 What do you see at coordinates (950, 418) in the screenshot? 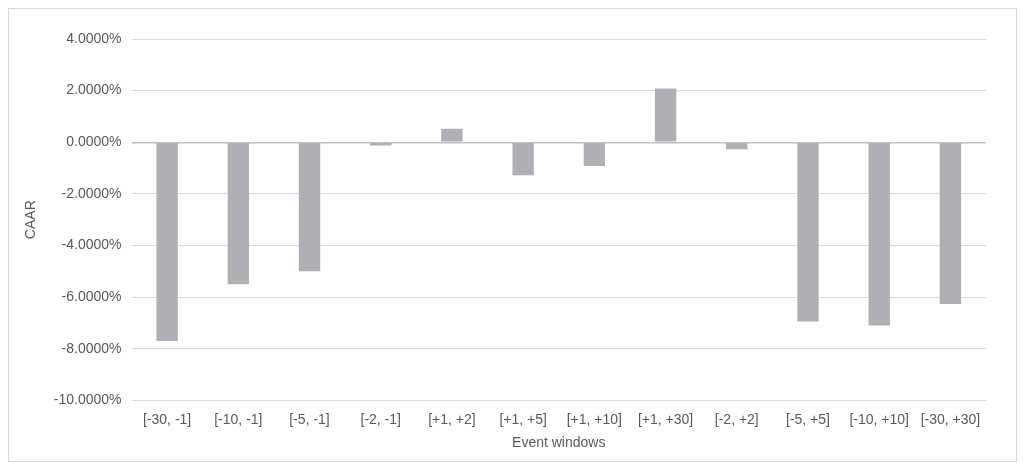
I see `x-tick-label: [-30, +30]` at bounding box center [950, 418].